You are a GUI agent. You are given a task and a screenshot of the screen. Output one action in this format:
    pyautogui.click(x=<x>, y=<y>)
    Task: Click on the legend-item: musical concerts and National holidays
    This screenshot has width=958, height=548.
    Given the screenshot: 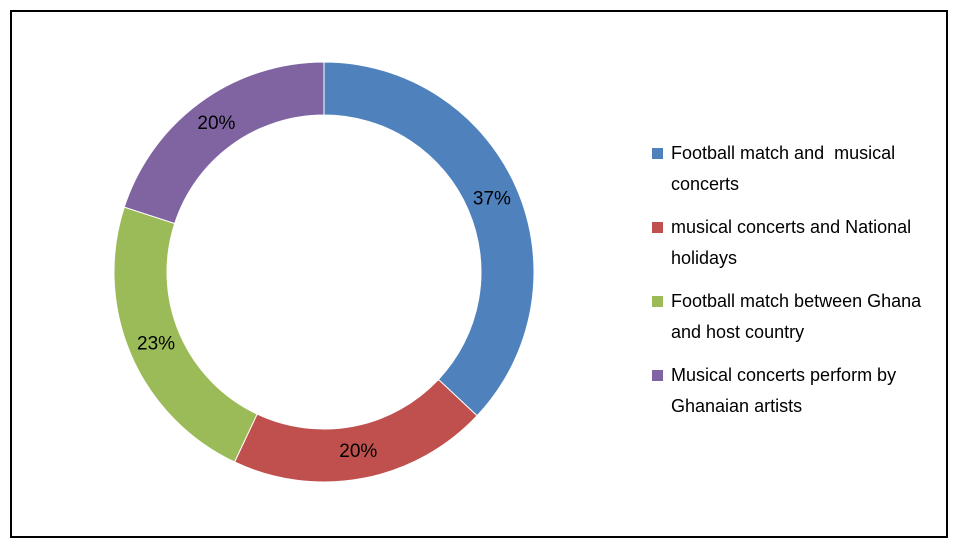 What is the action you would take?
    pyautogui.click(x=799, y=243)
    